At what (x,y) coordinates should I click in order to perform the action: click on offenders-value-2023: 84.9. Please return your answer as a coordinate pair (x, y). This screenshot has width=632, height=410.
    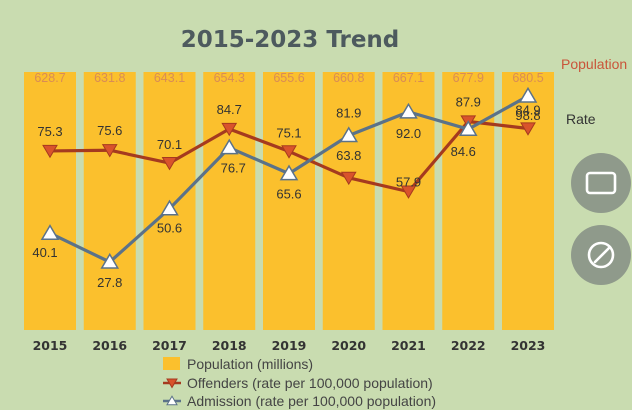
    Looking at the image, I should click on (527, 109).